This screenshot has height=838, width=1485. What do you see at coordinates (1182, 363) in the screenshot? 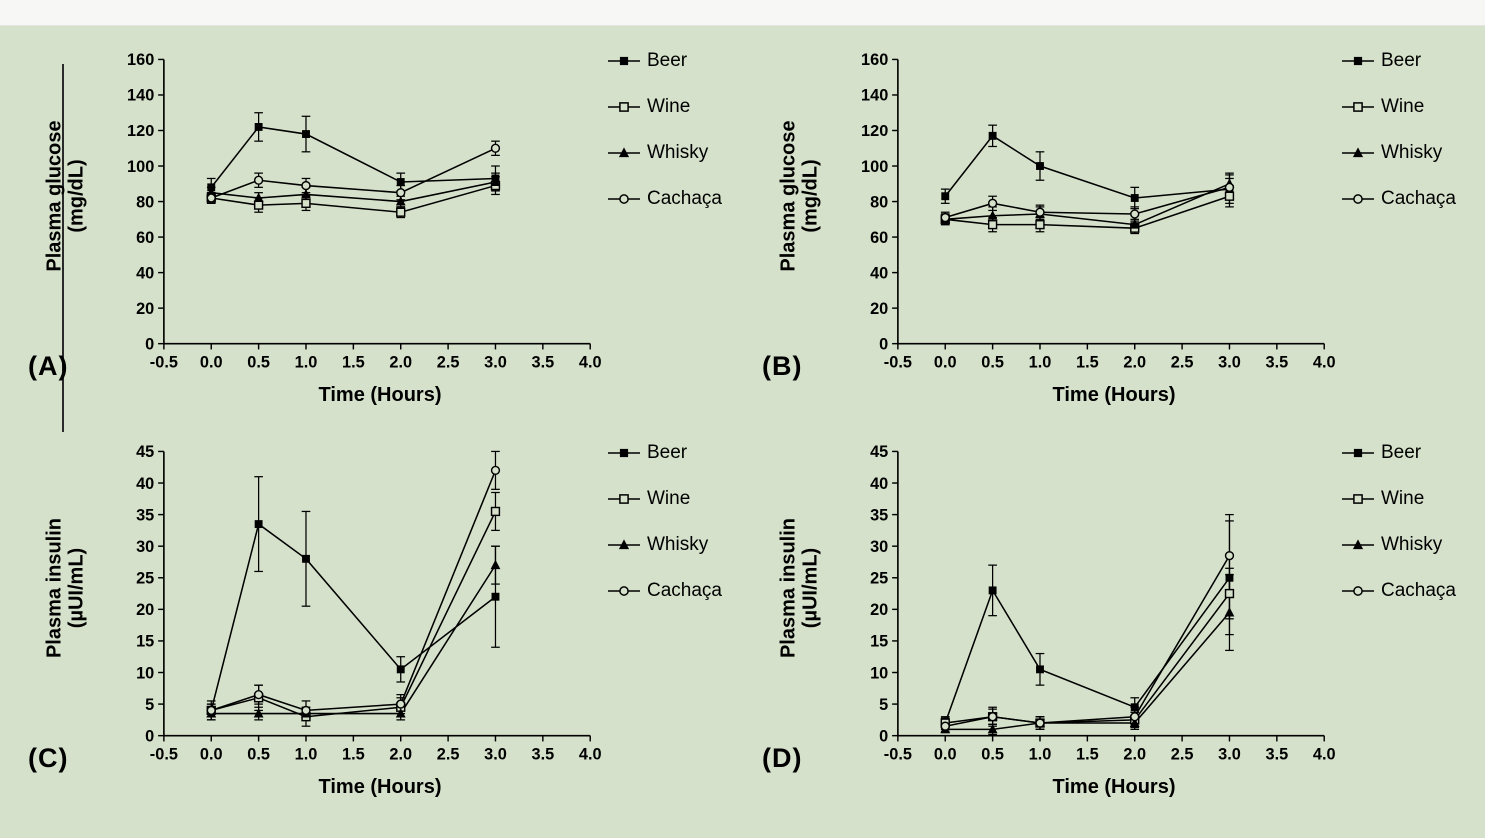
I see `x-tick-label: 2.5` at bounding box center [1182, 363].